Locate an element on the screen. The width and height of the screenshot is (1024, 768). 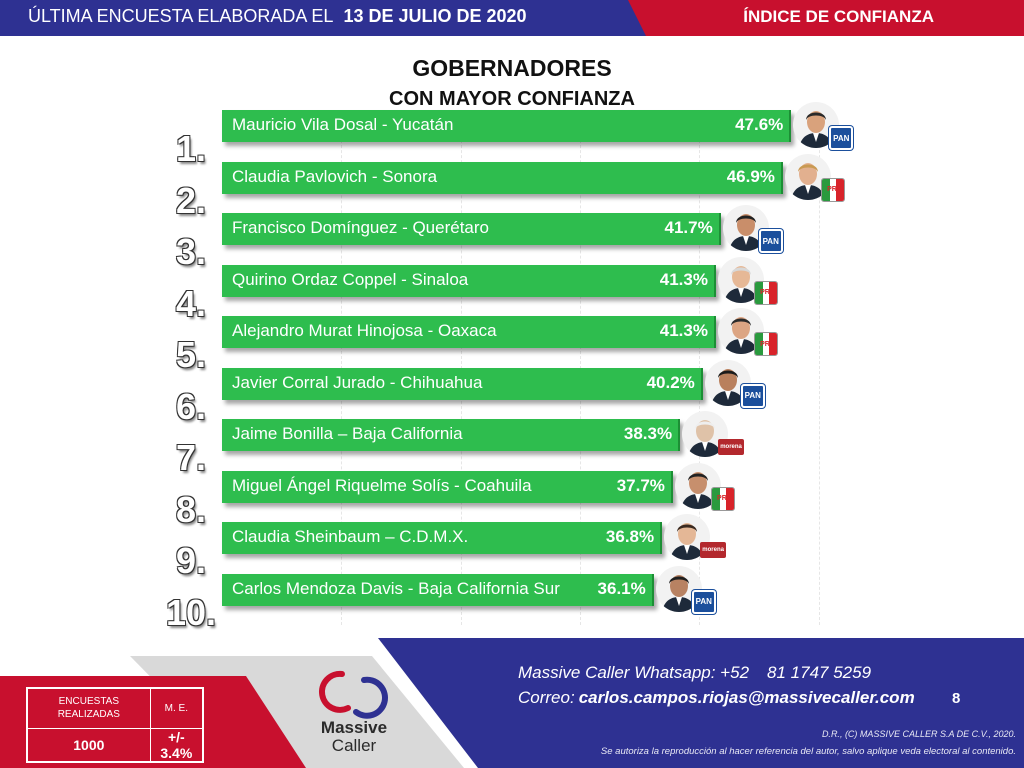
chart-subtitle-text: CON MAYOR CONFIANZA is located at coordinates (512, 99).